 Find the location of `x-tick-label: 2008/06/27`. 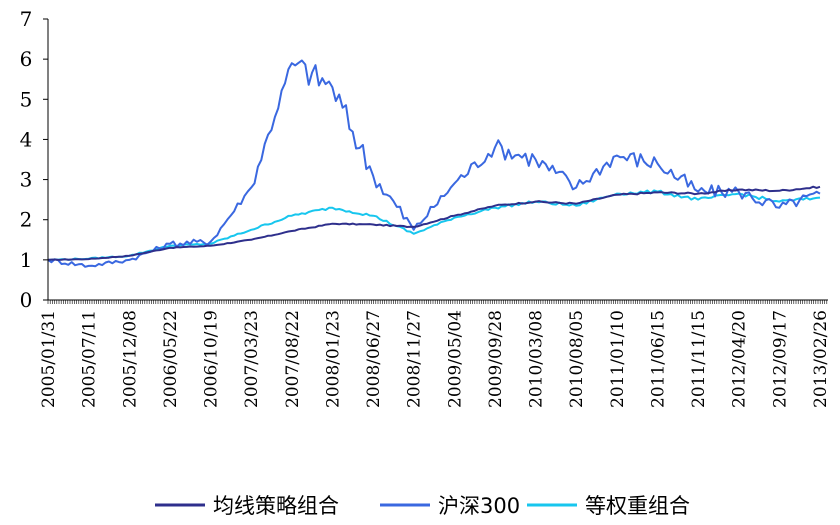

x-tick-label: 2008/06/27 is located at coordinates (374, 359).